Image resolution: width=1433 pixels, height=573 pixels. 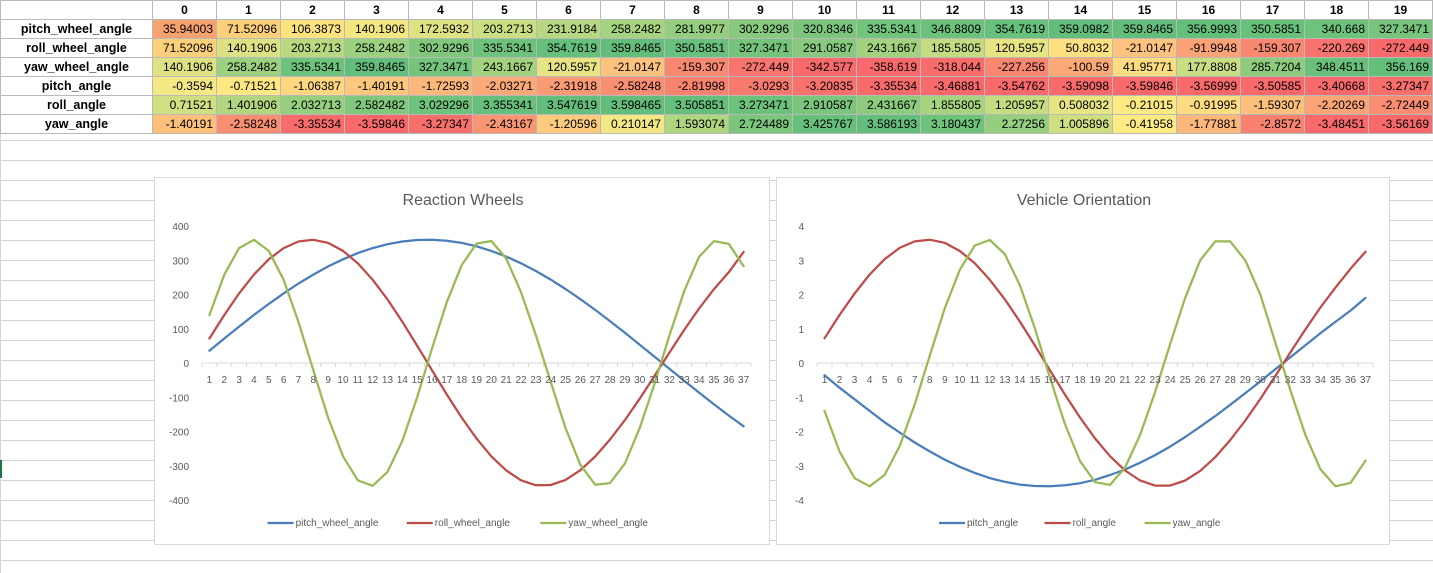 I want to click on data-cell: 71.52096, so click(x=184, y=48).